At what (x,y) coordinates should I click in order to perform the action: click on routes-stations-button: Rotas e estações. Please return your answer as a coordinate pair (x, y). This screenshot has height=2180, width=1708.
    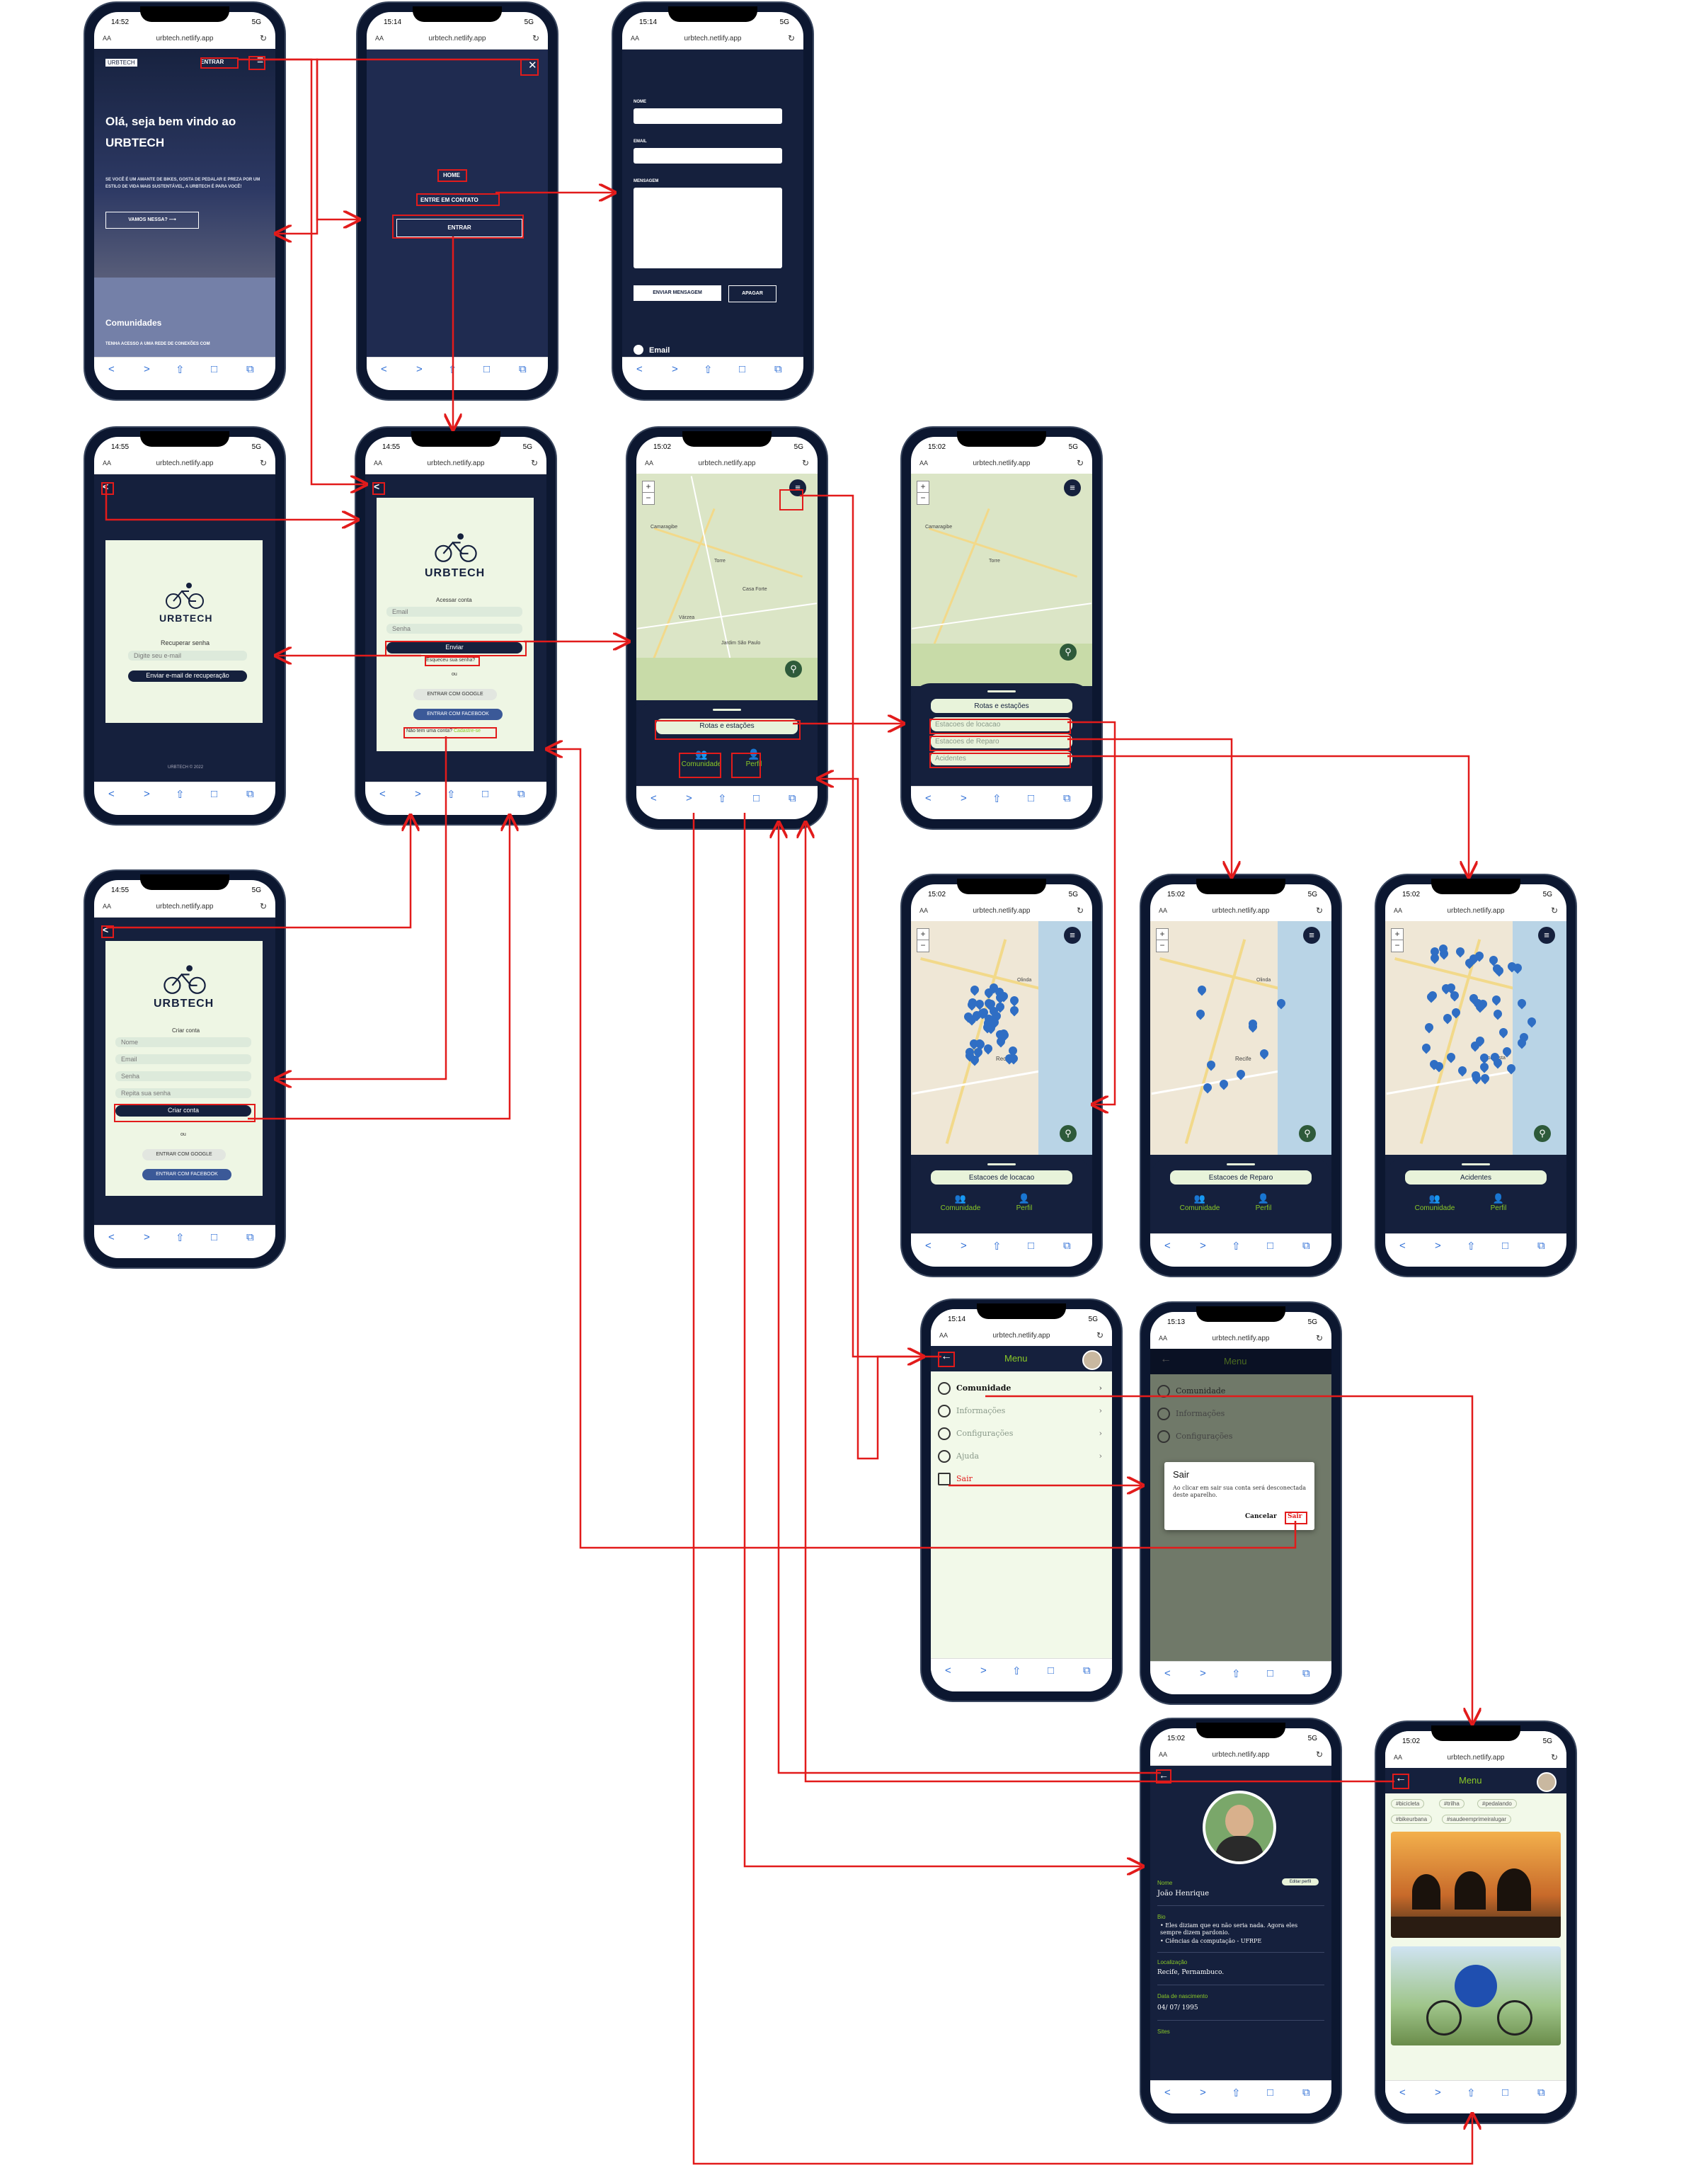
    Looking at the image, I should click on (727, 726).